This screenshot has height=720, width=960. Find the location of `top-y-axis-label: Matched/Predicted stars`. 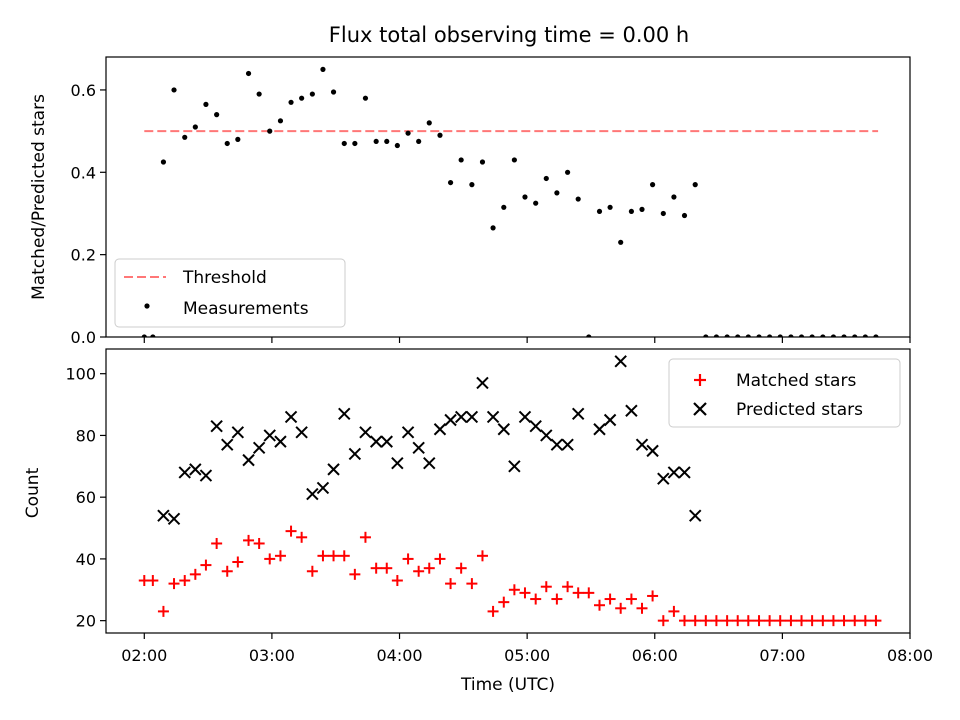

top-y-axis-label: Matched/Predicted stars is located at coordinates (39, 197).